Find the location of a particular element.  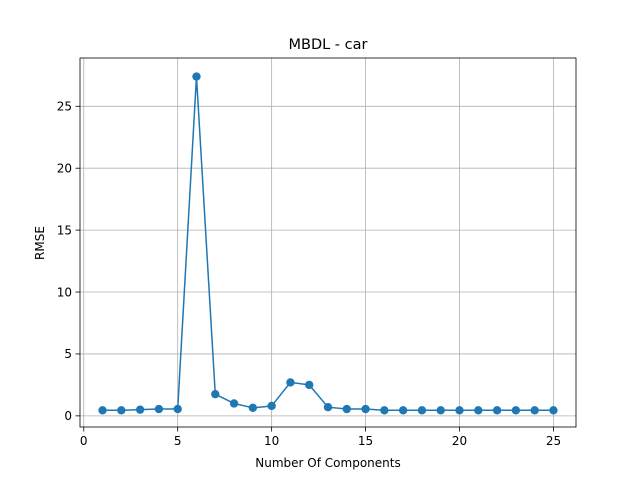

y-axis-label: RMSE is located at coordinates (40, 243).